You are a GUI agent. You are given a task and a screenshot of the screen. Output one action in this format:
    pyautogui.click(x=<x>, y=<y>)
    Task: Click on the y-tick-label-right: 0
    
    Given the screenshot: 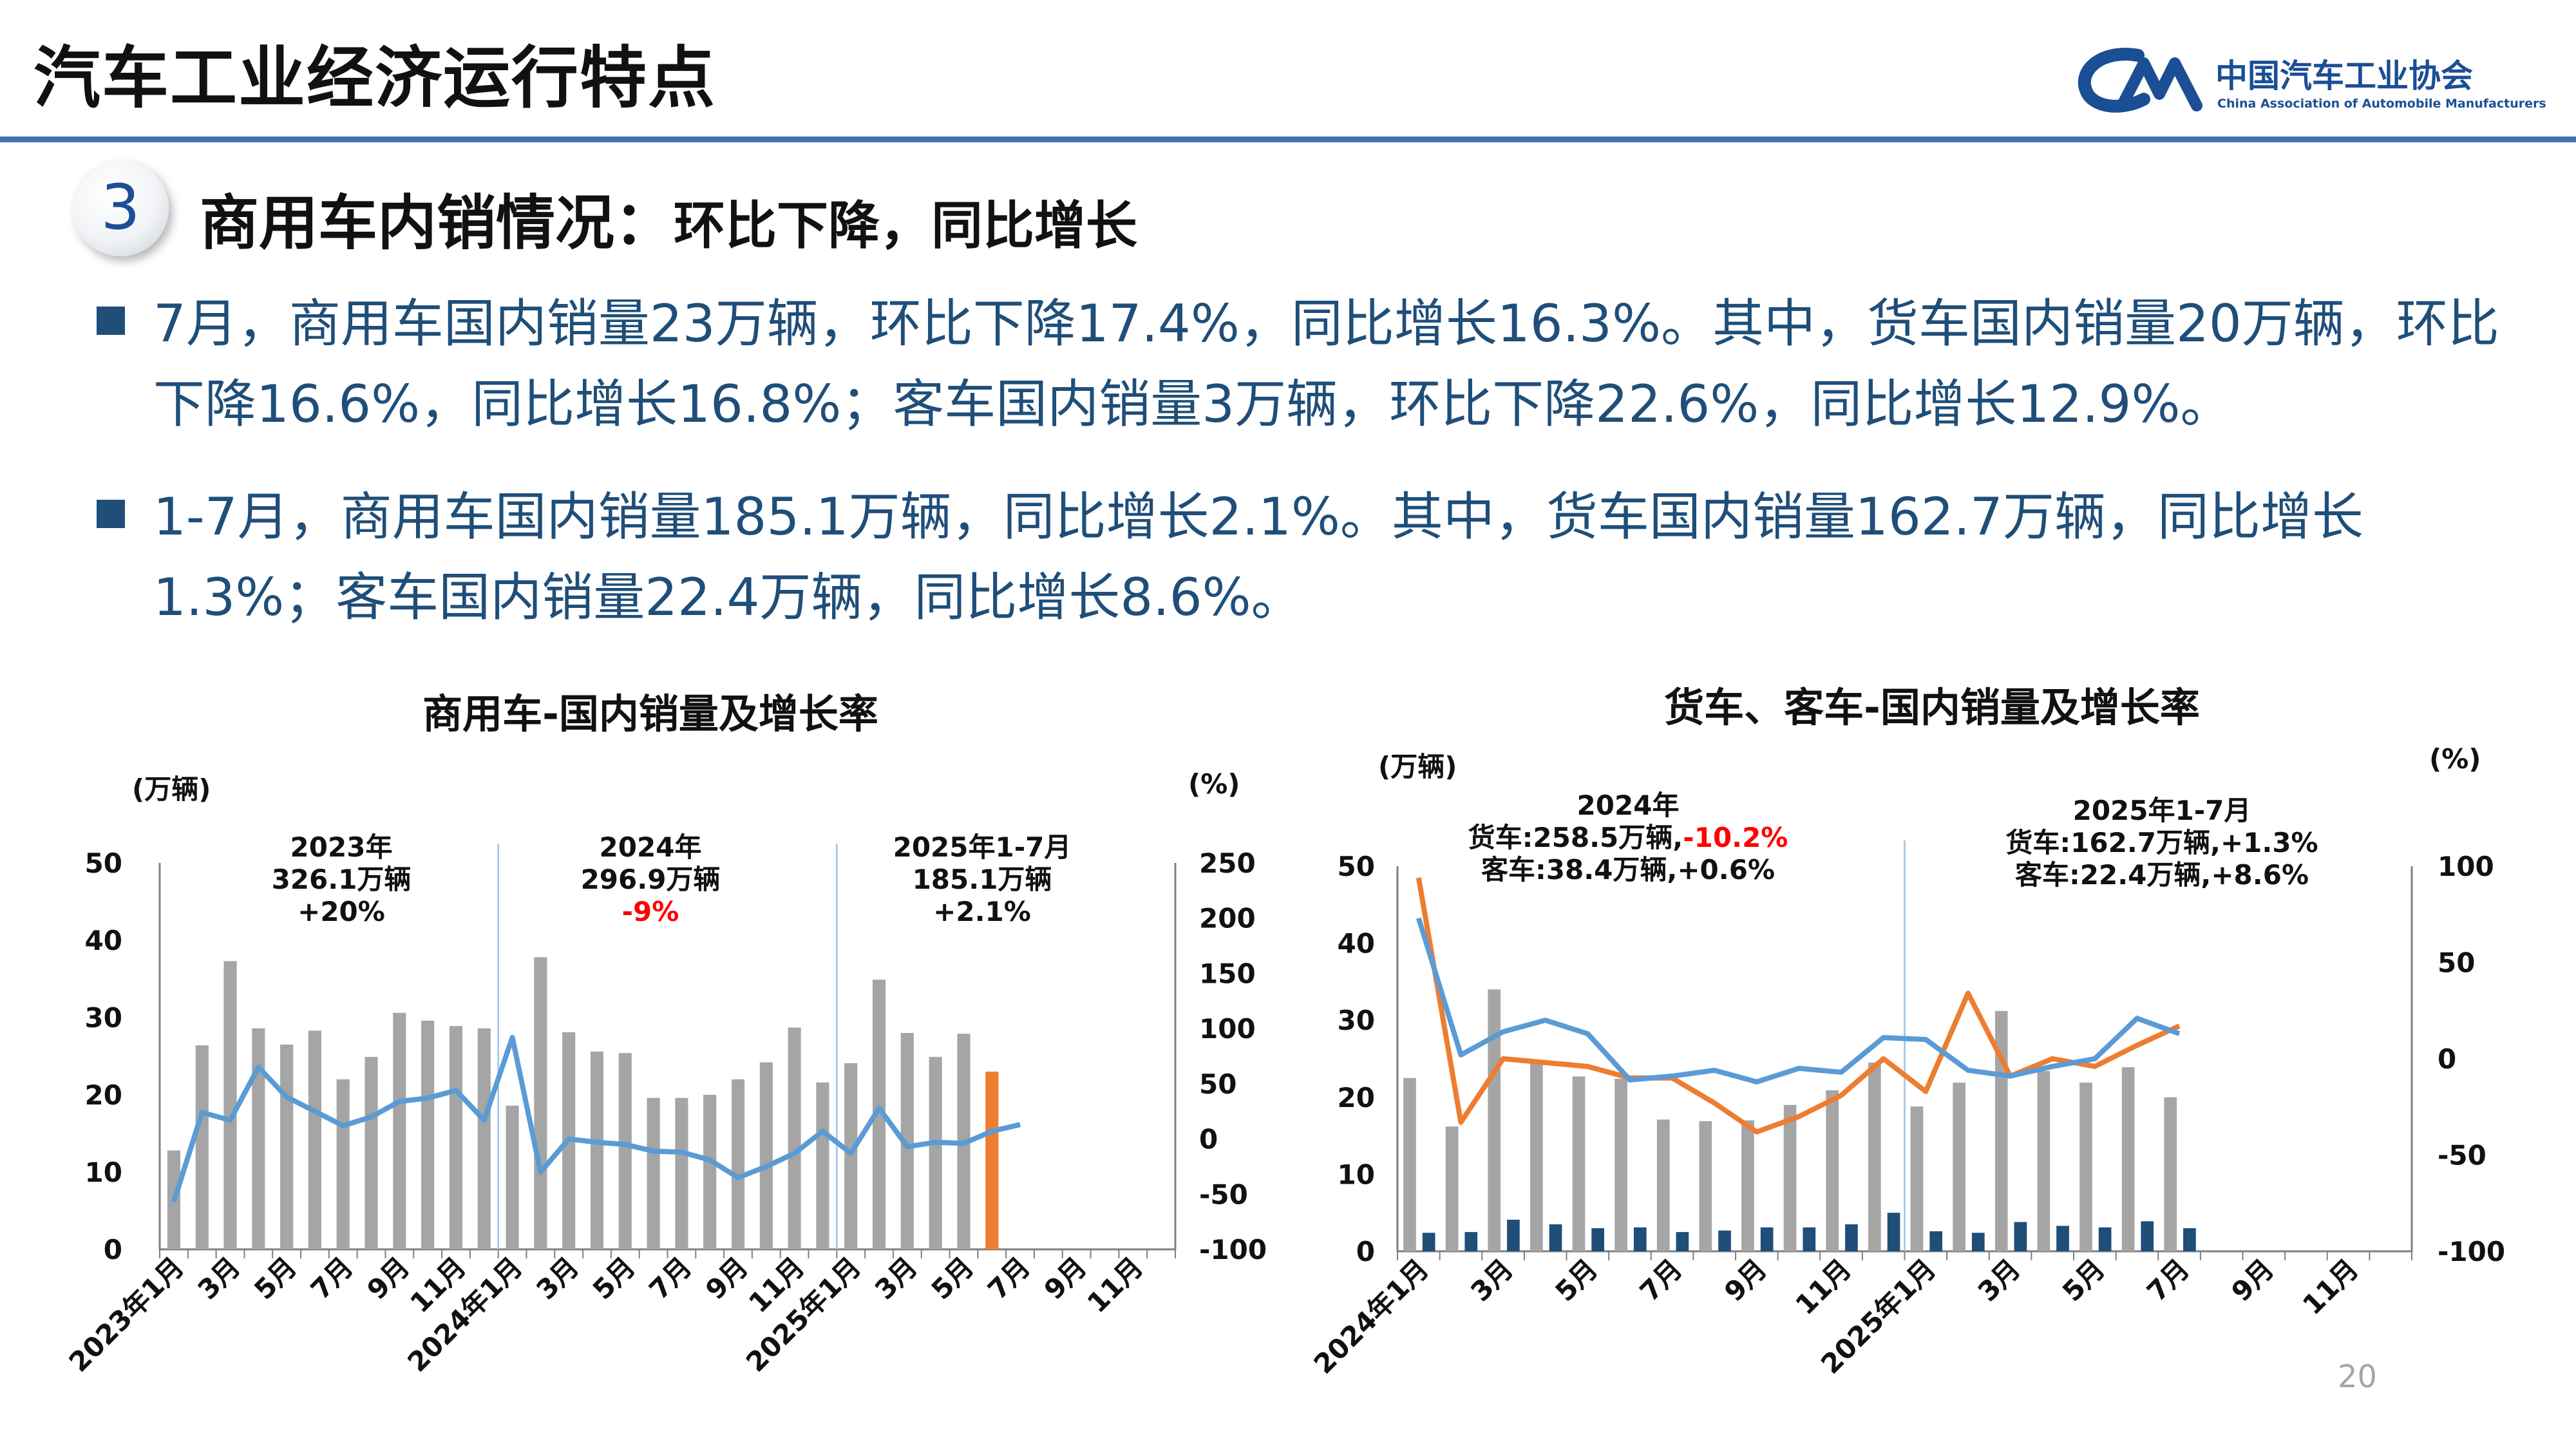 What is the action you would take?
    pyautogui.click(x=2447, y=1059)
    